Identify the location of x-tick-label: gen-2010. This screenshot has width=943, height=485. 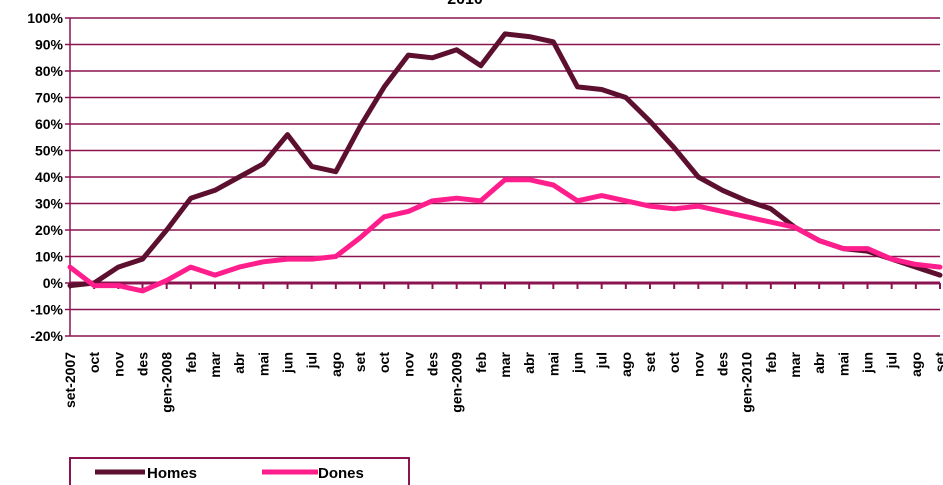
(747, 382).